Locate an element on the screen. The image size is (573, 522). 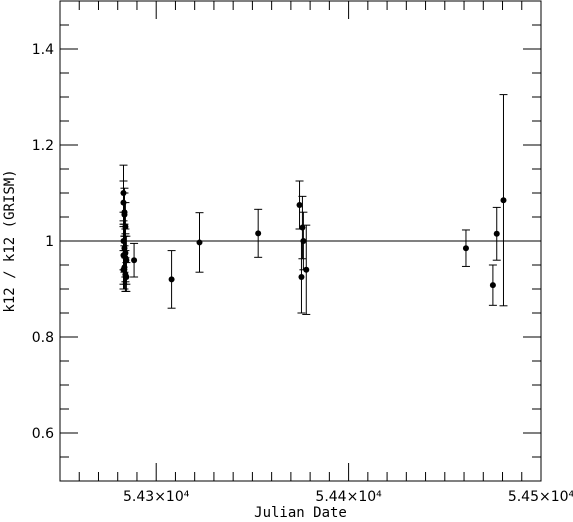
y-axis-label: k12 / k12 (GRISM) is located at coordinates (10, 240).